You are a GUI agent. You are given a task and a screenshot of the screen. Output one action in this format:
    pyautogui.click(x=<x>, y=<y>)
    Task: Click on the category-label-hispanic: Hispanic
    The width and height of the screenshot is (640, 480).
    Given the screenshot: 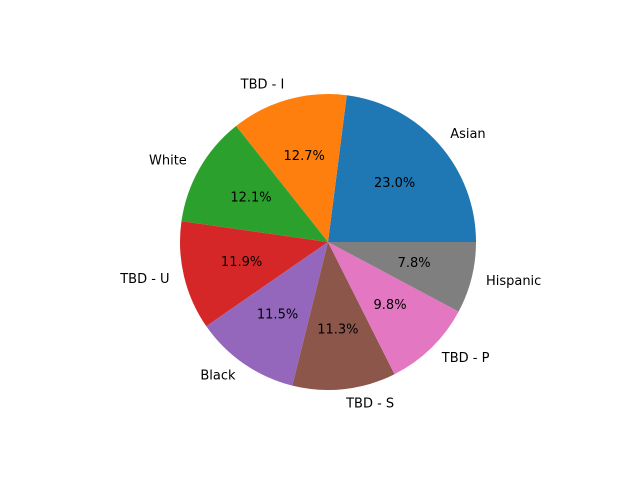 What is the action you would take?
    pyautogui.click(x=513, y=281)
    